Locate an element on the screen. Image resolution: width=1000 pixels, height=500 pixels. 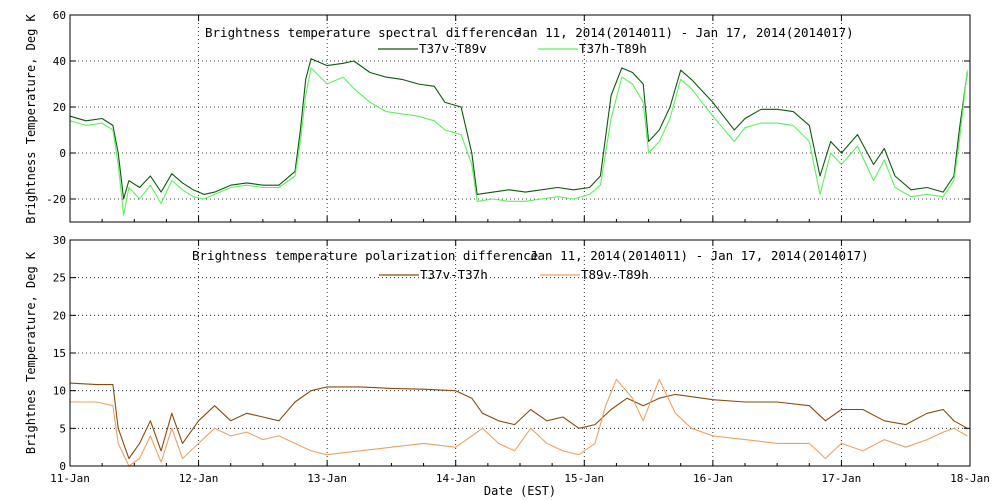
top-y-tick-label: 60 is located at coordinates (59, 15).